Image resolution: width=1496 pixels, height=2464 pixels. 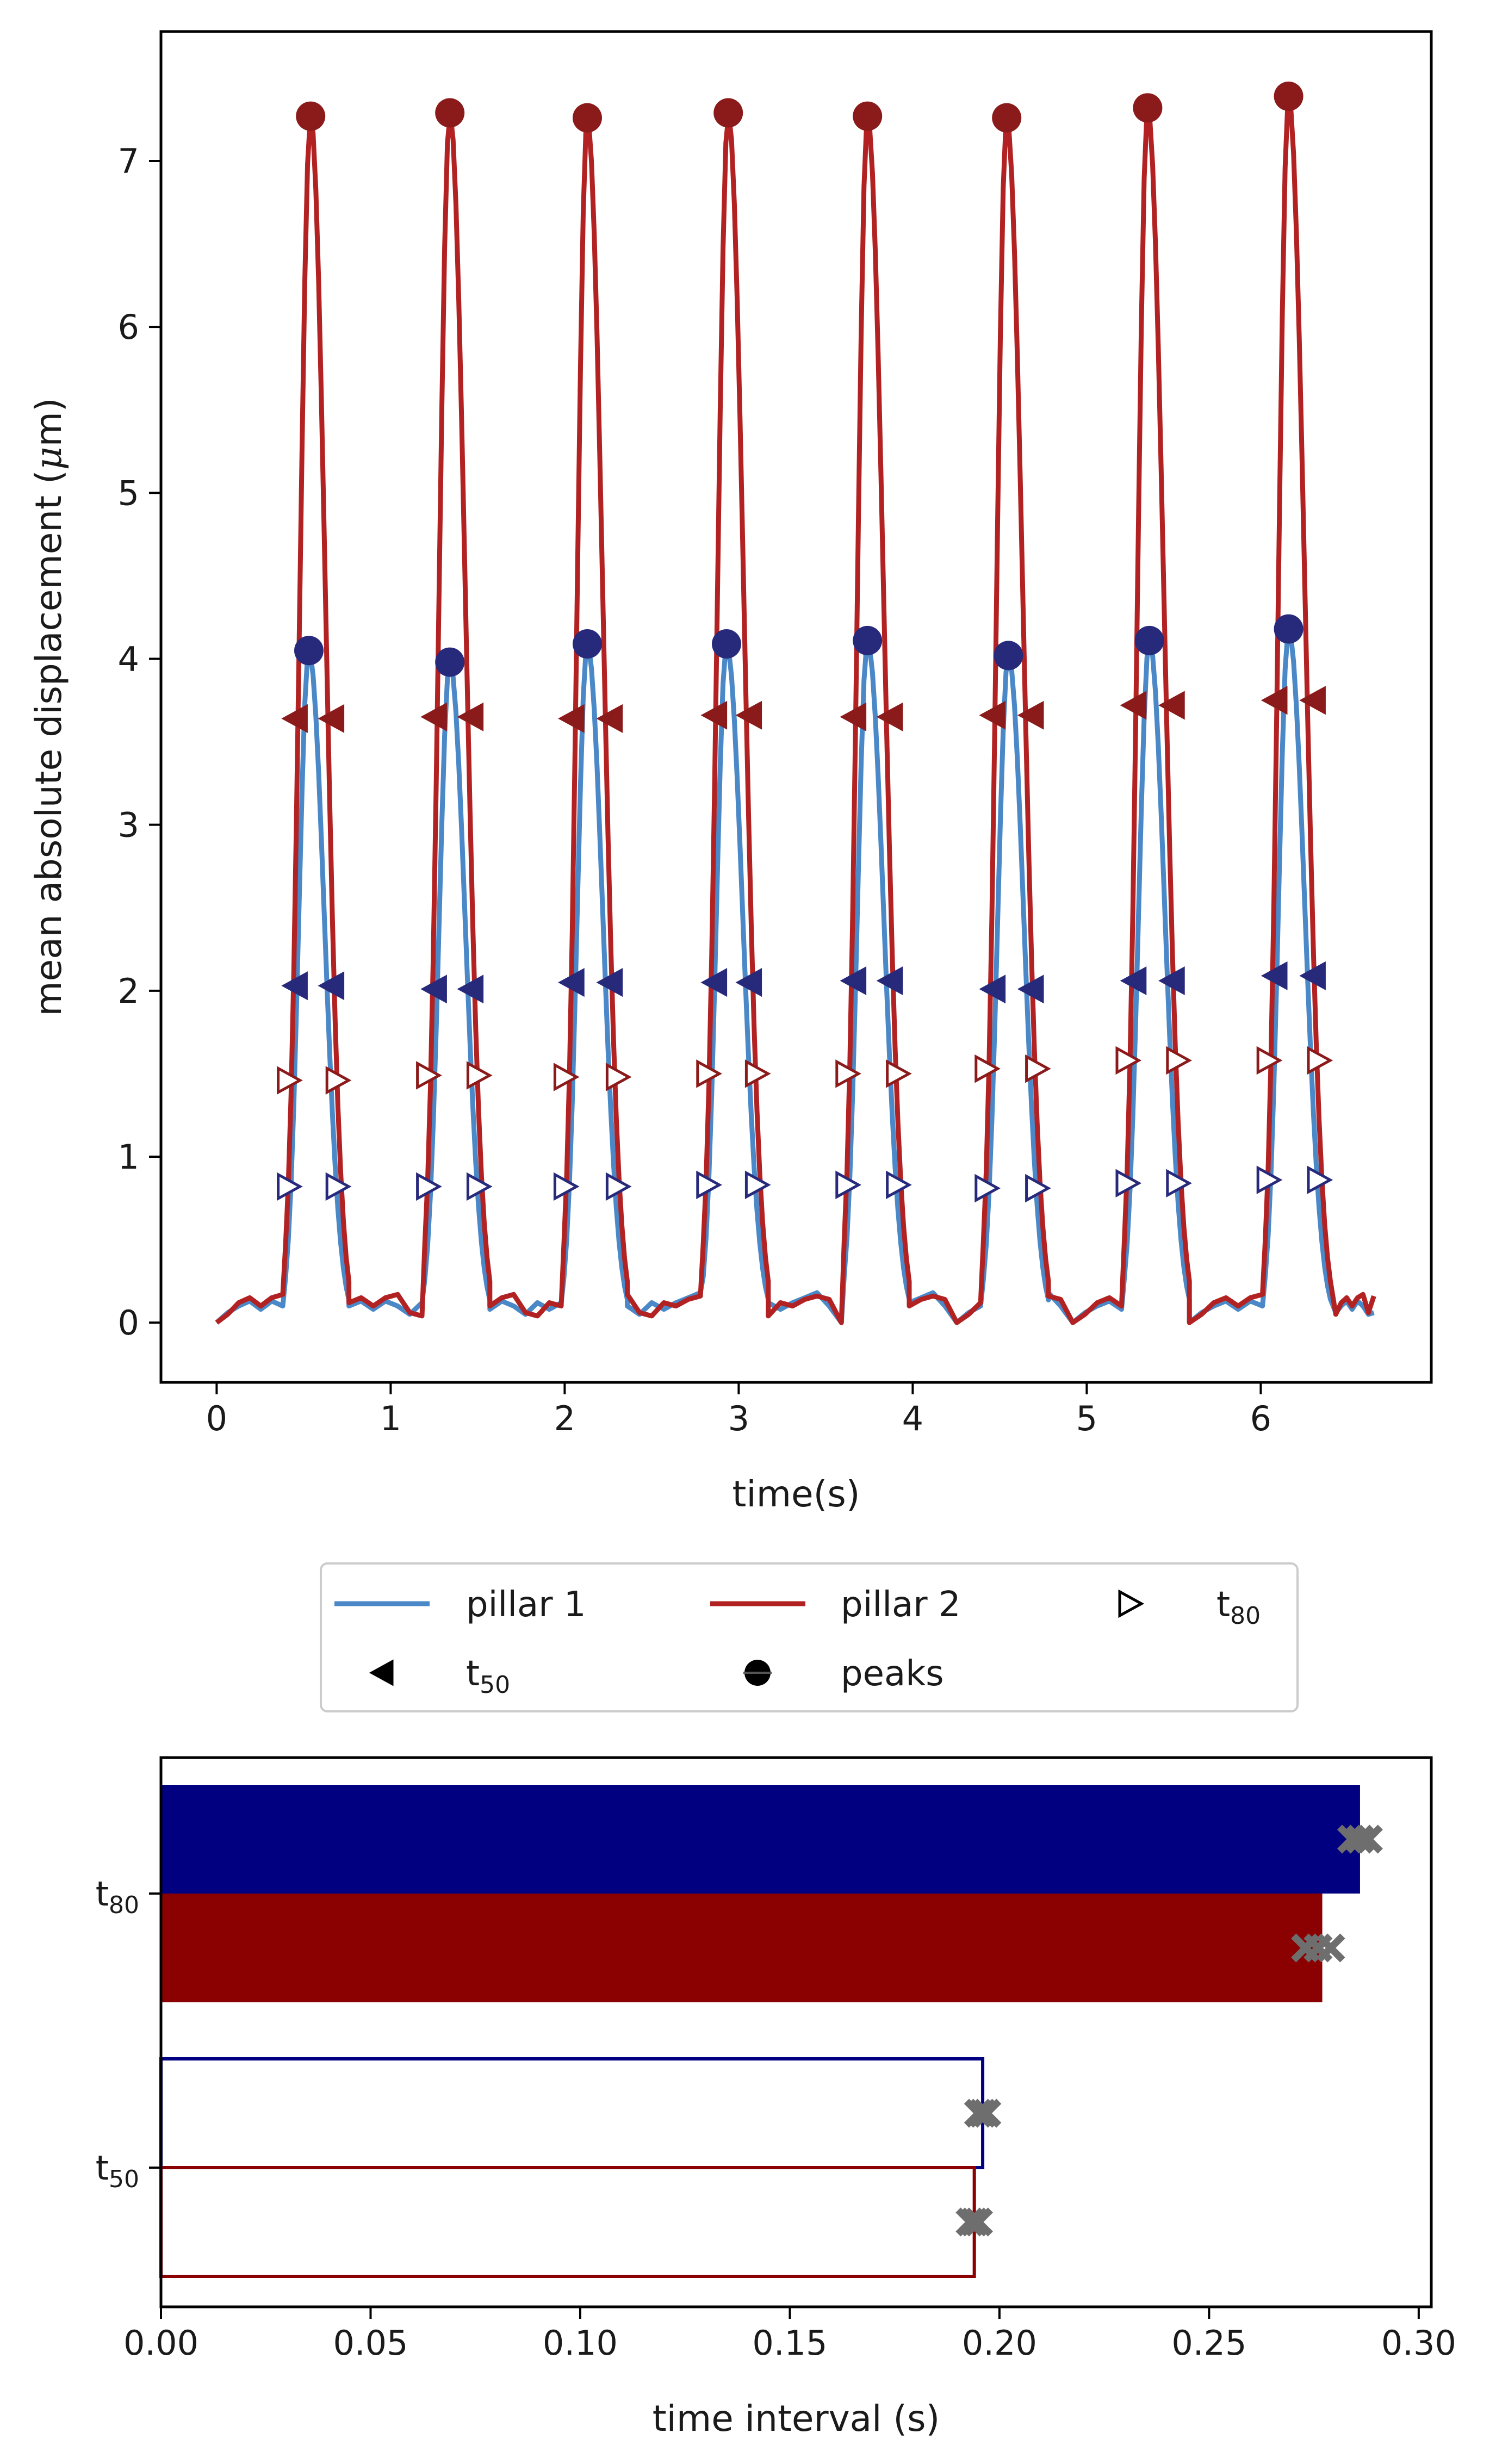 I want to click on top-y-tick-label: 5, so click(x=128, y=493).